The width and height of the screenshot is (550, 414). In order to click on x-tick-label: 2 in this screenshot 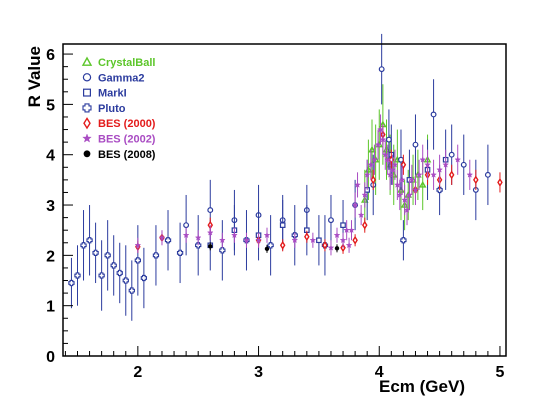, I will do `click(137, 372)`.